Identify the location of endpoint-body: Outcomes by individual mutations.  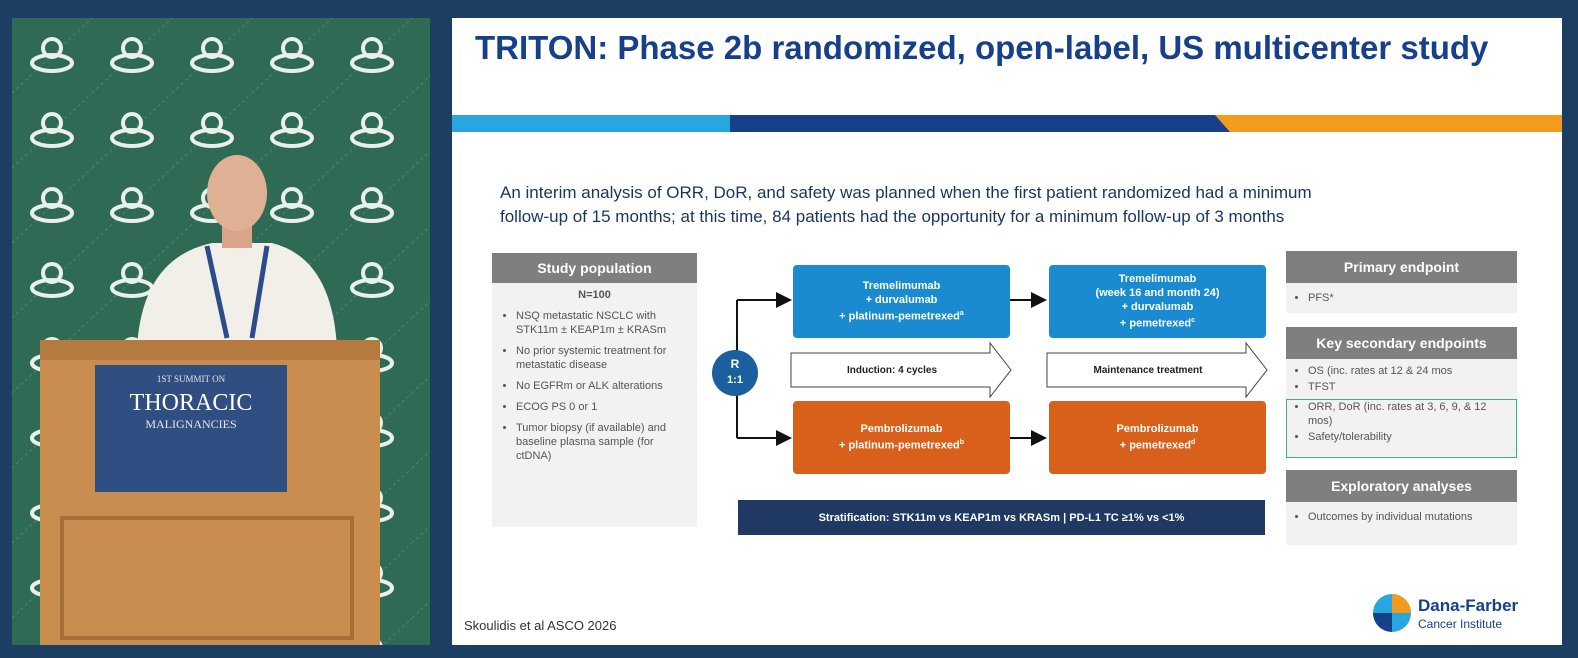
(1401, 523).